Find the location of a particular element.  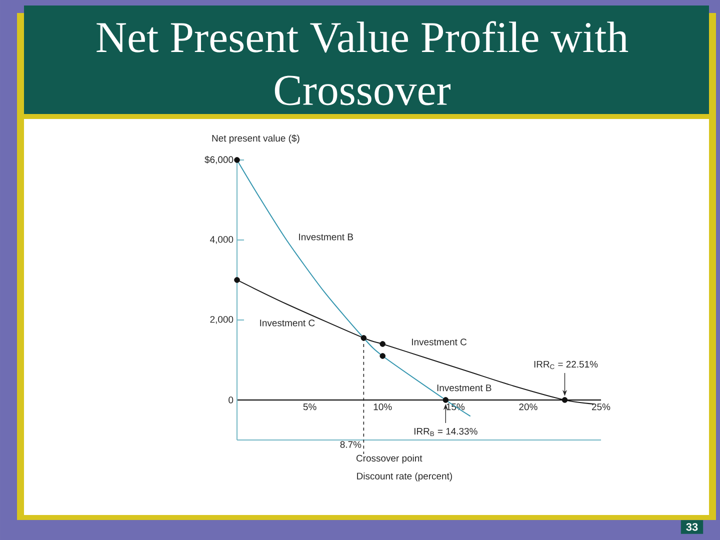

series-label: Investment B is located at coordinates (326, 237).